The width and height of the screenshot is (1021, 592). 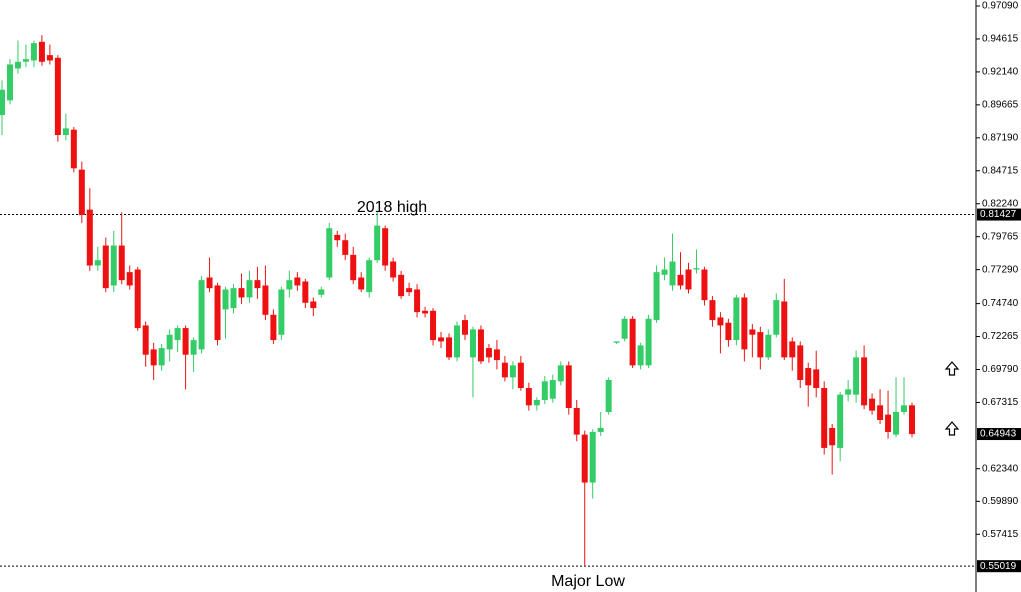 I want to click on annotation: 2018 high, so click(x=392, y=207).